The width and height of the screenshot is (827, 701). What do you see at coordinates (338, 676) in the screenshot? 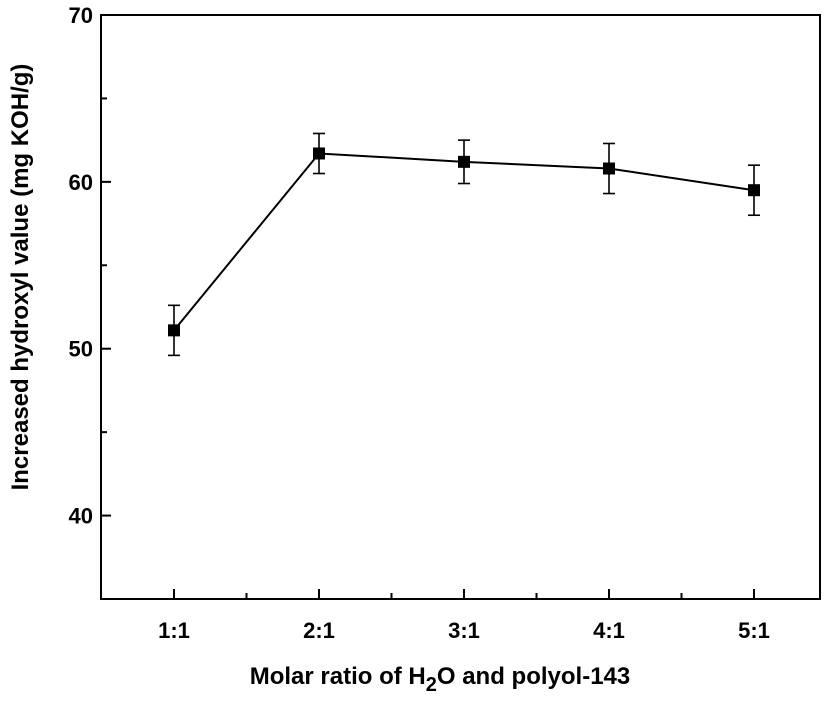
I see `x-axis-title-part-1: Molar ratio of H` at bounding box center [338, 676].